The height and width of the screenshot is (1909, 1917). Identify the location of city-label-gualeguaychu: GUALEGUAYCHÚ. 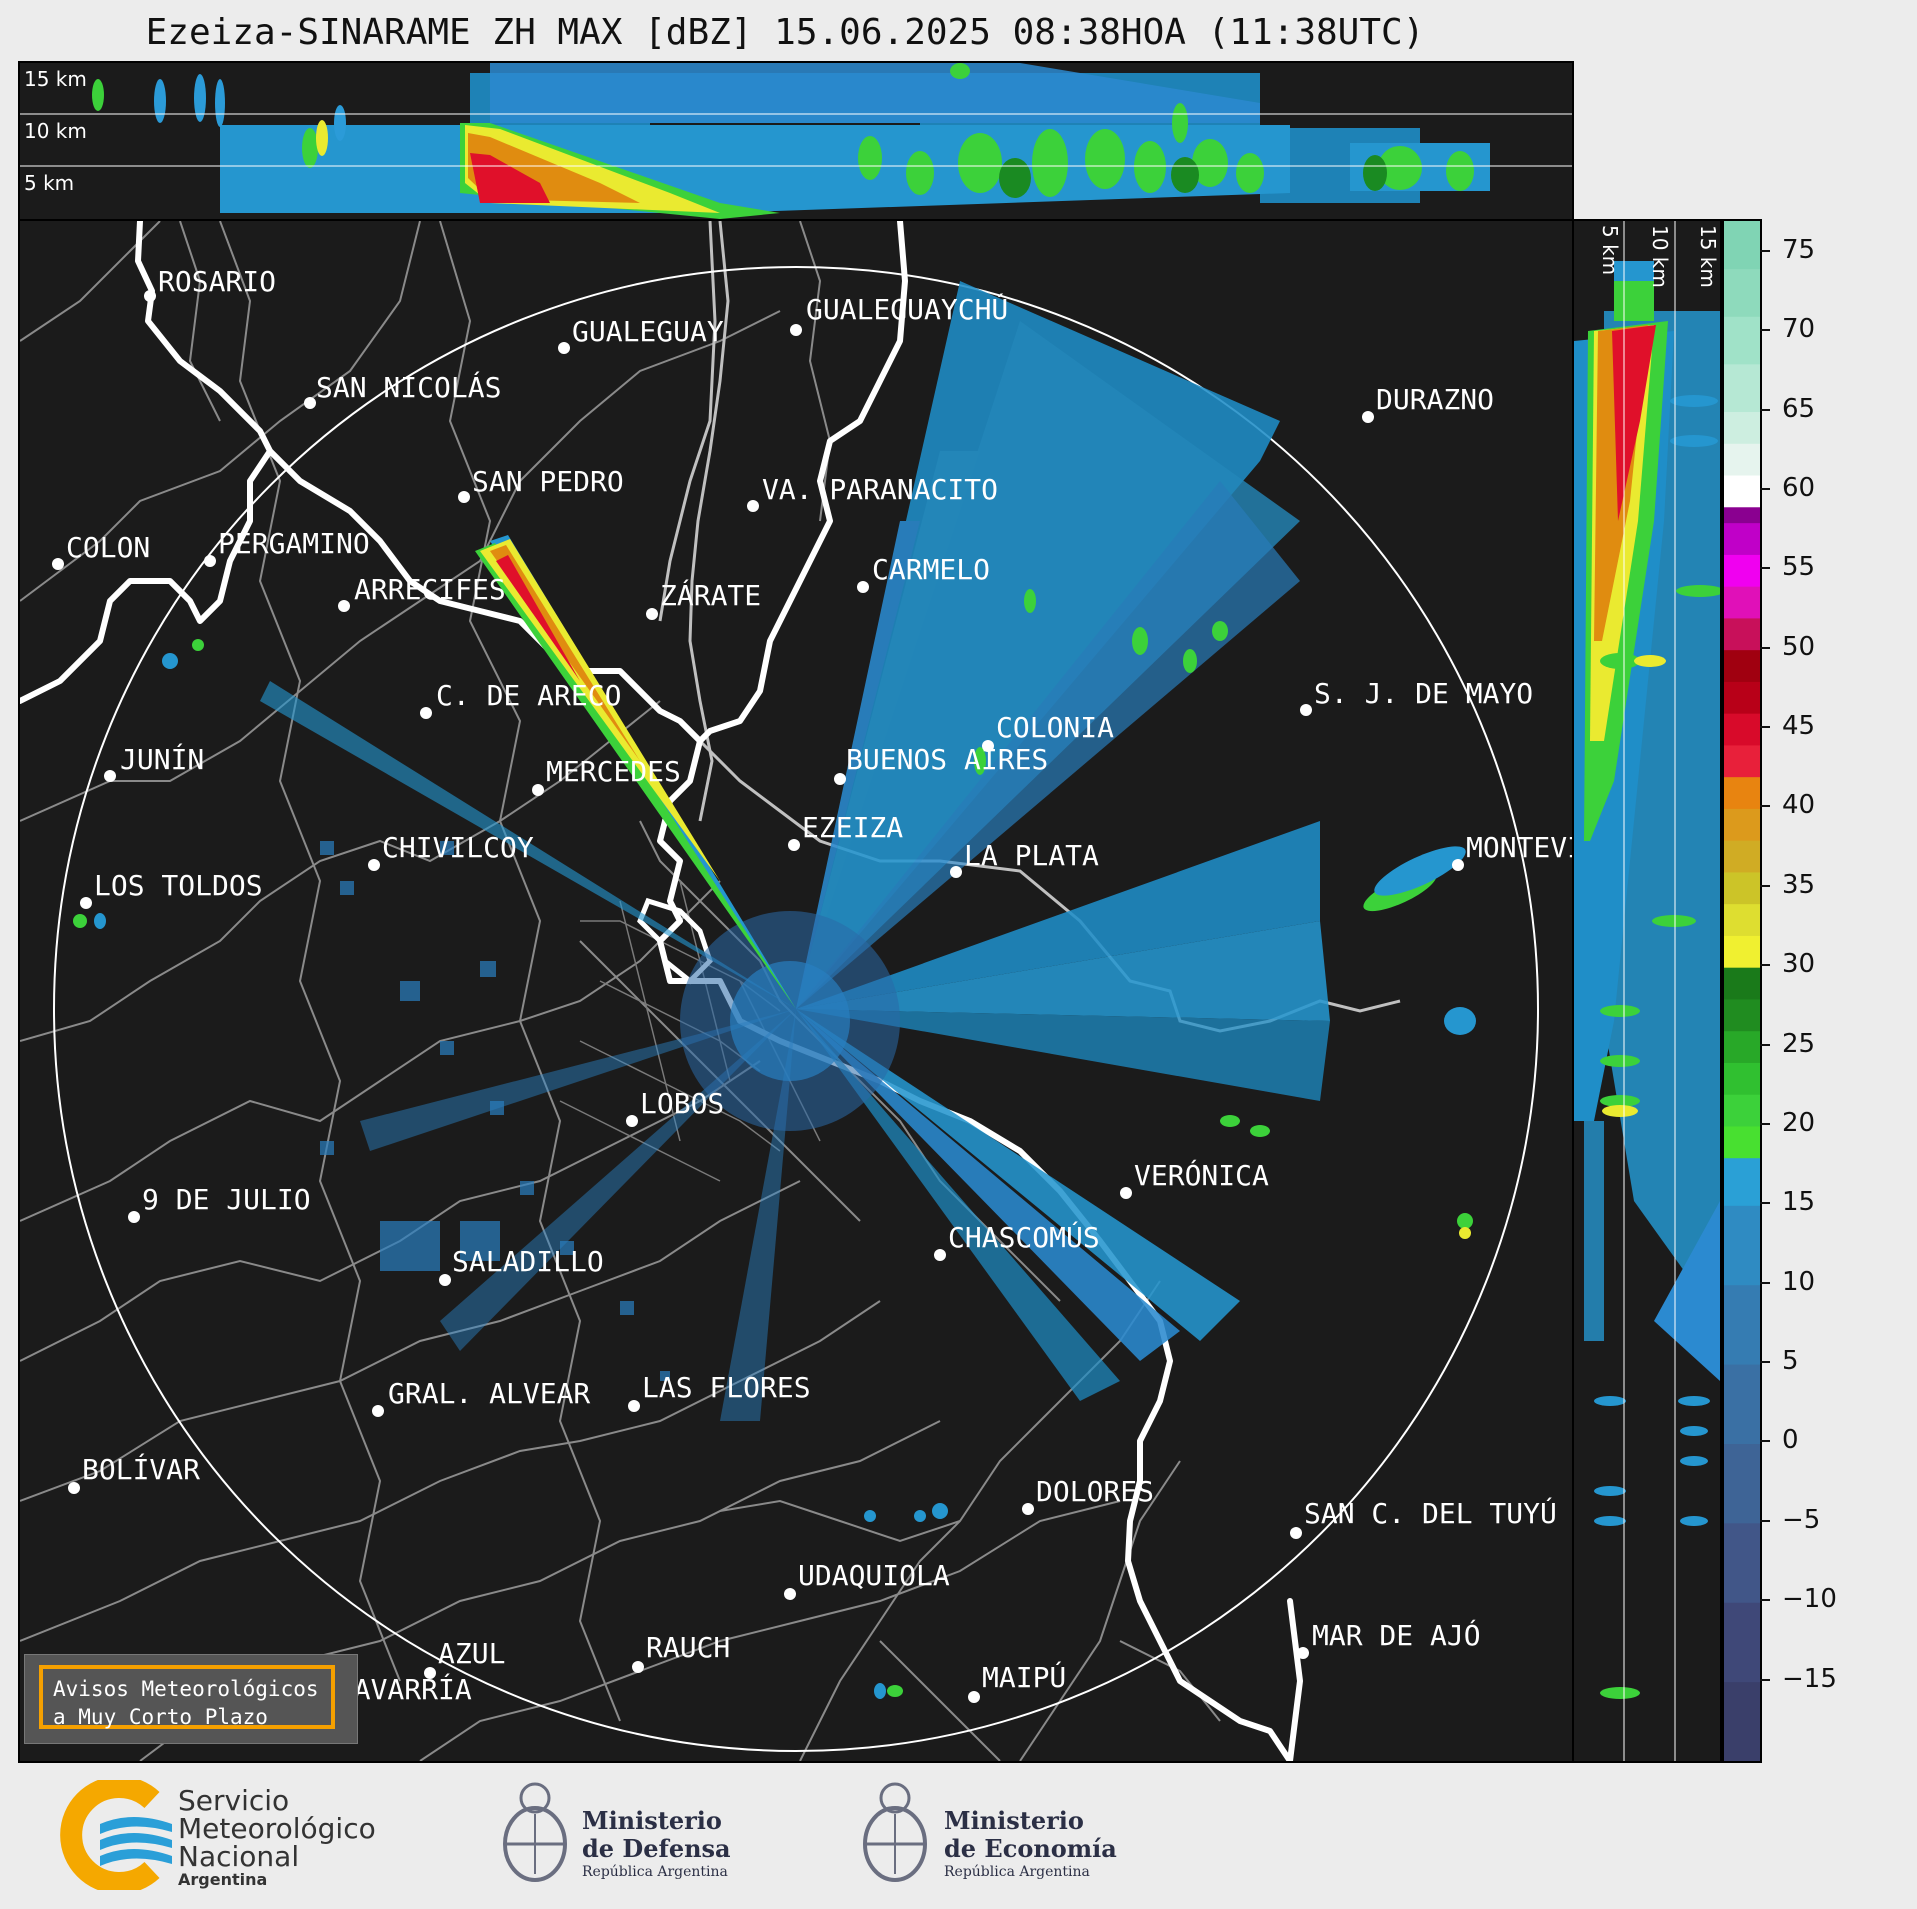
(907, 309).